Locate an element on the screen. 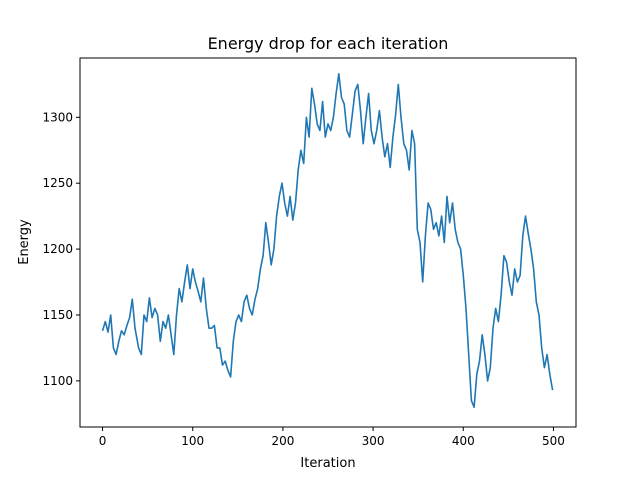  y-tick-label: 1150 is located at coordinates (57, 315).